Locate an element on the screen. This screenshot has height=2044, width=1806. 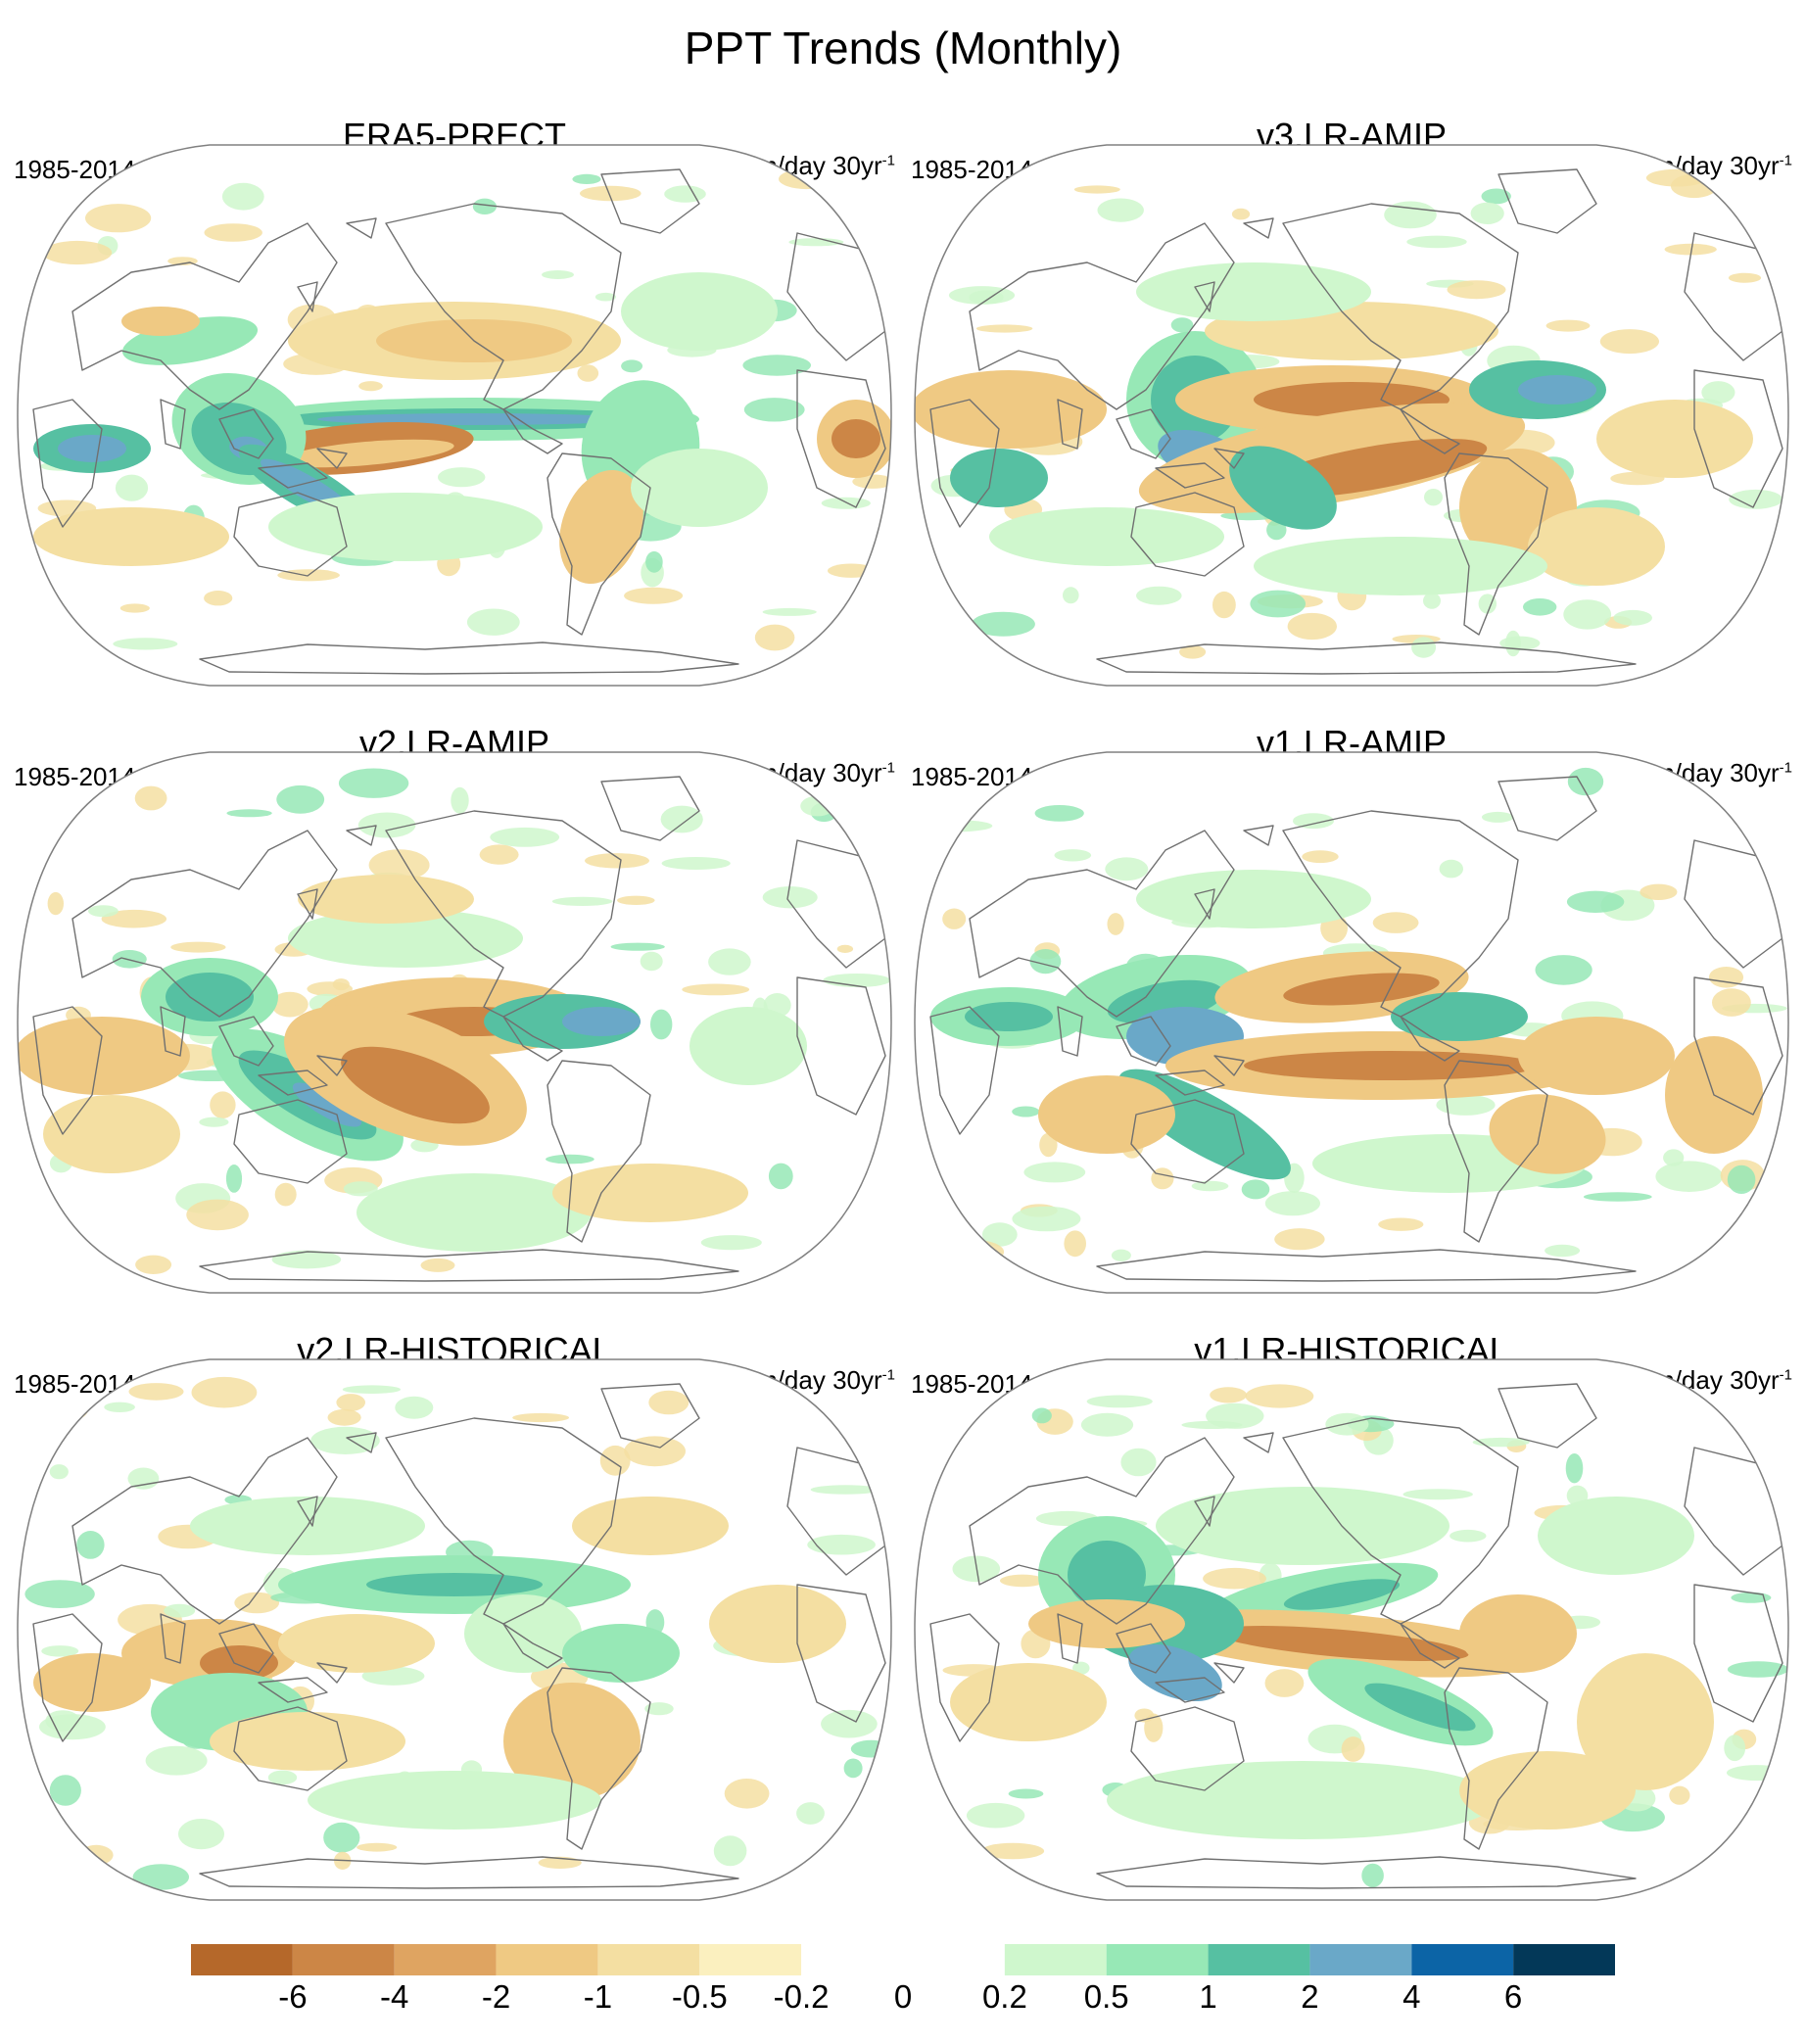
precip-field is located at coordinates (1352, 1022).